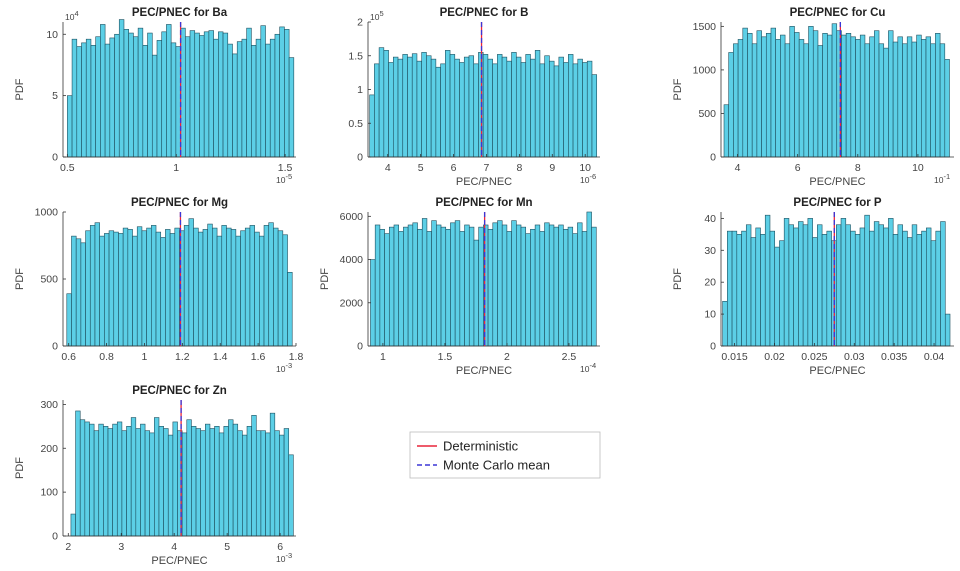 This screenshot has width=960, height=571. I want to click on x-tick-label: 1, so click(383, 357).